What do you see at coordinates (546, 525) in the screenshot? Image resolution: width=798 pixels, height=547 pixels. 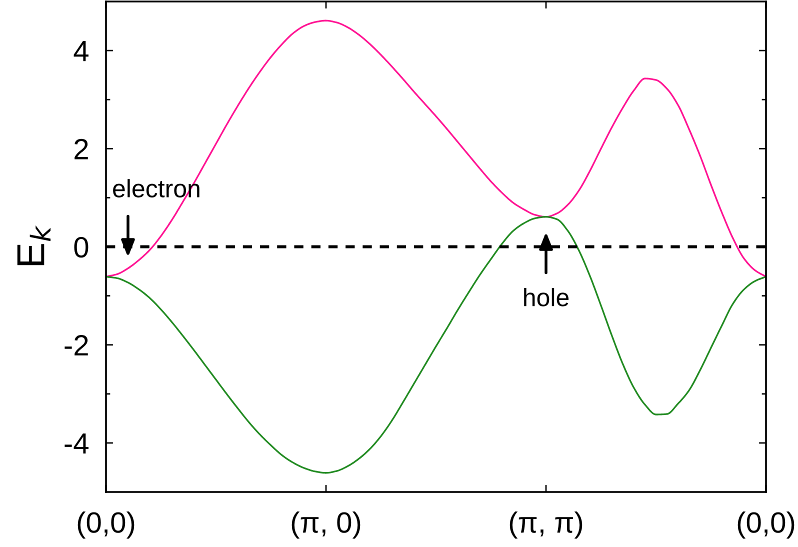 I see `x-tick-label: (π, π)` at bounding box center [546, 525].